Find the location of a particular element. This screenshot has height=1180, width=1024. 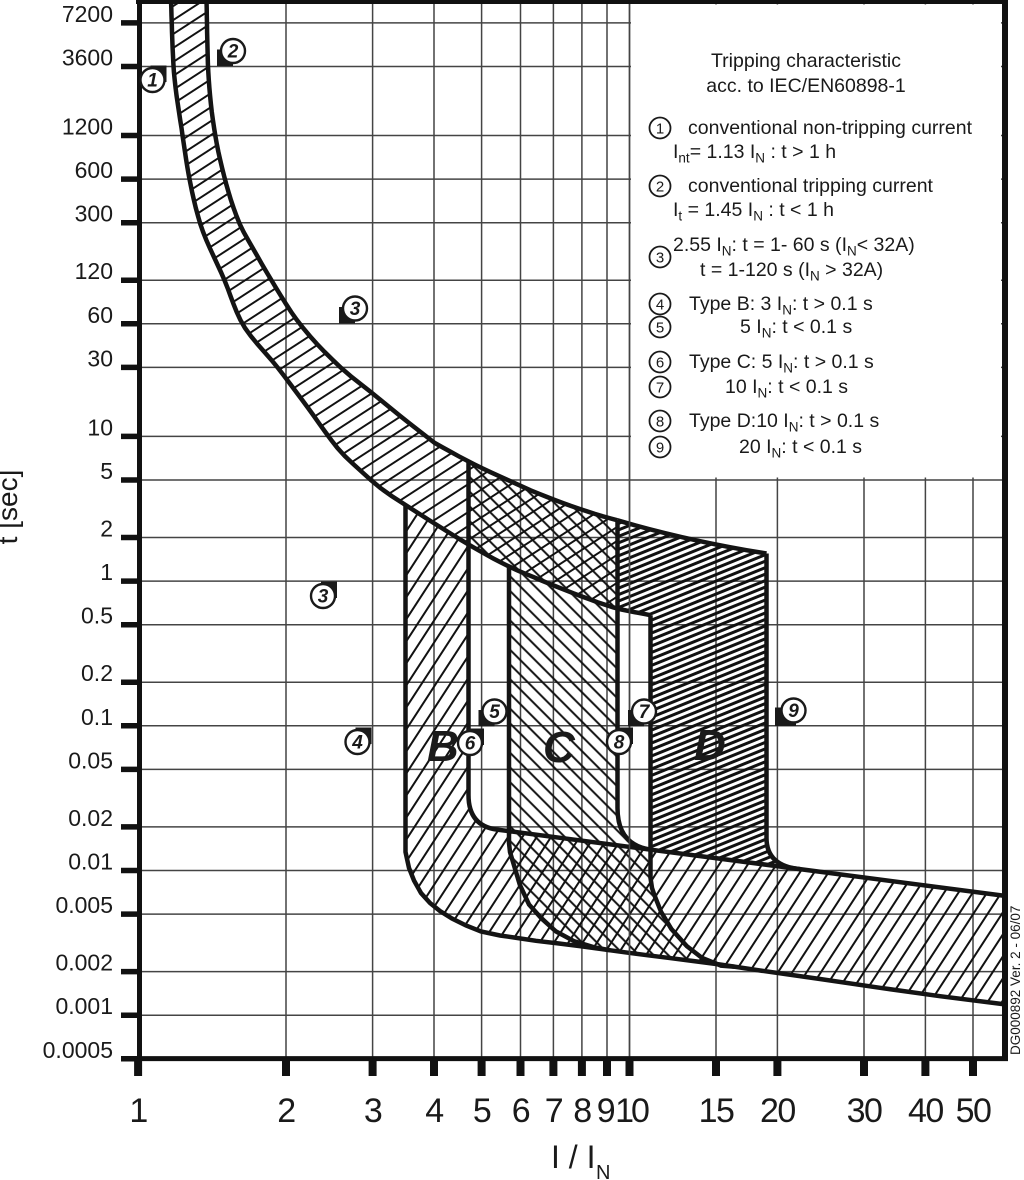

svg-text: 0.002 is located at coordinates (84, 963).